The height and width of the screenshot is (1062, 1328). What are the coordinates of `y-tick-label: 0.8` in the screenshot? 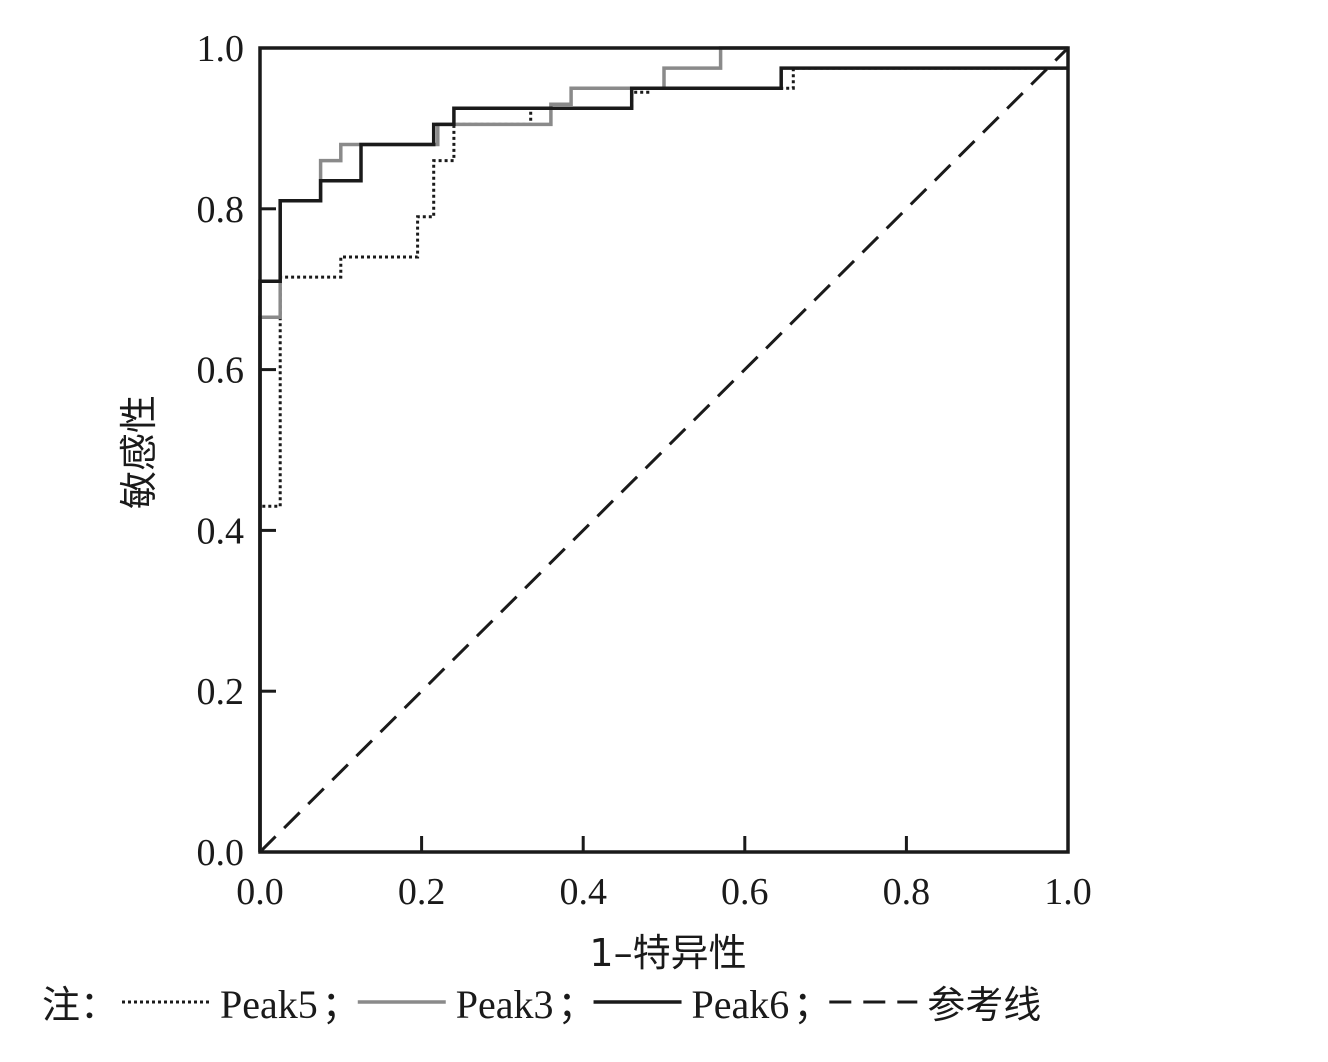 It's located at (221, 210).